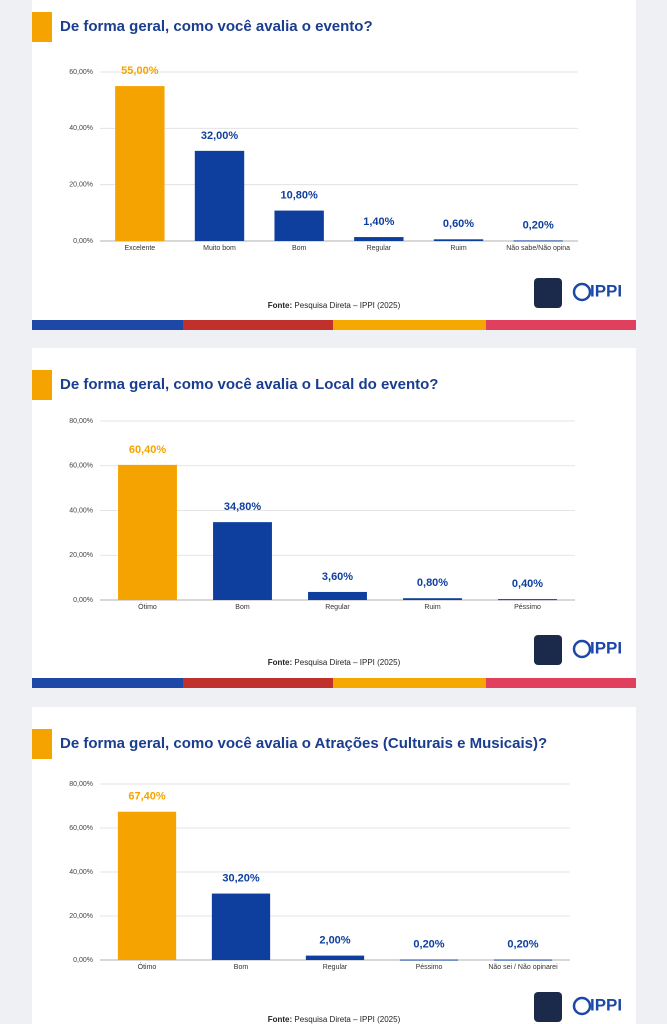 Image resolution: width=667 pixels, height=1024 pixels. I want to click on value-label: 0,80%, so click(432, 583).